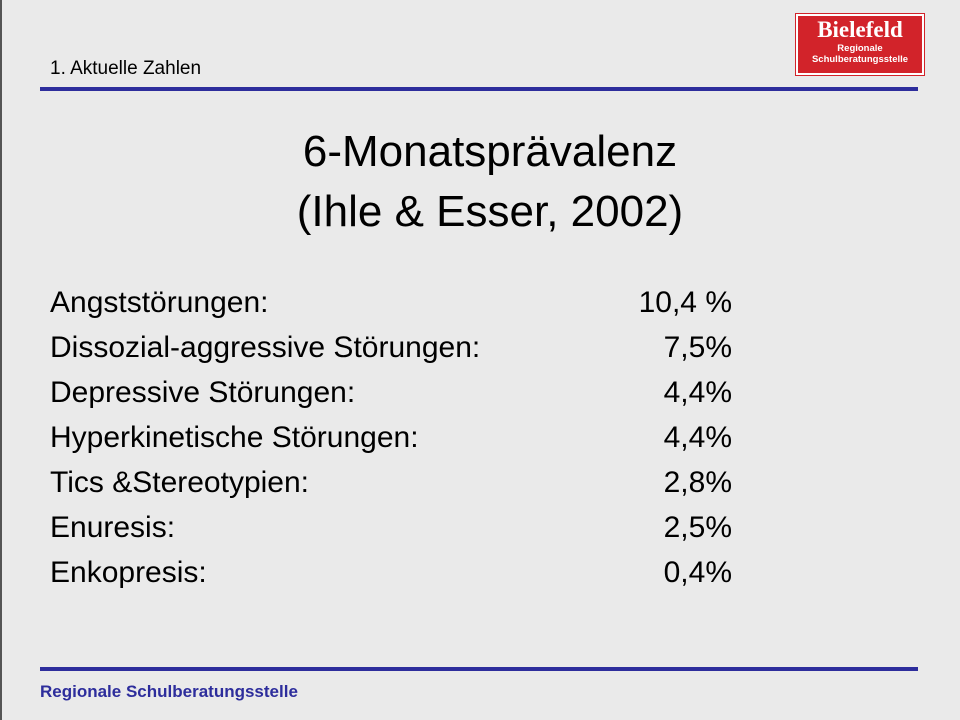 Image resolution: width=960 pixels, height=720 pixels. I want to click on item-value: 2,8%, so click(697, 482).